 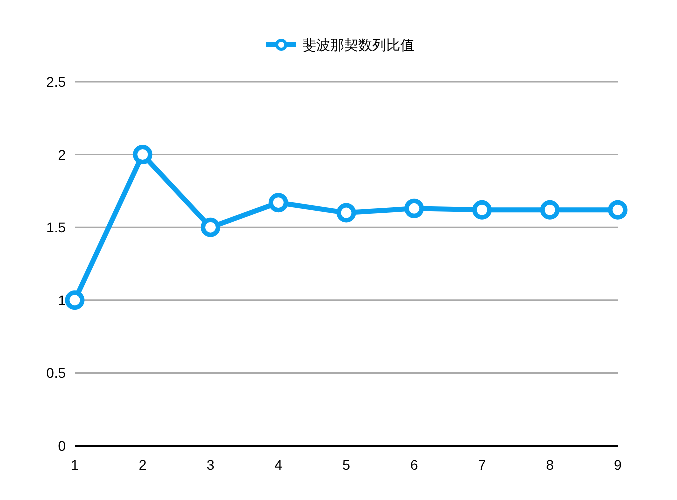 What do you see at coordinates (56, 228) in the screenshot?
I see `y-tick-label: 1.5` at bounding box center [56, 228].